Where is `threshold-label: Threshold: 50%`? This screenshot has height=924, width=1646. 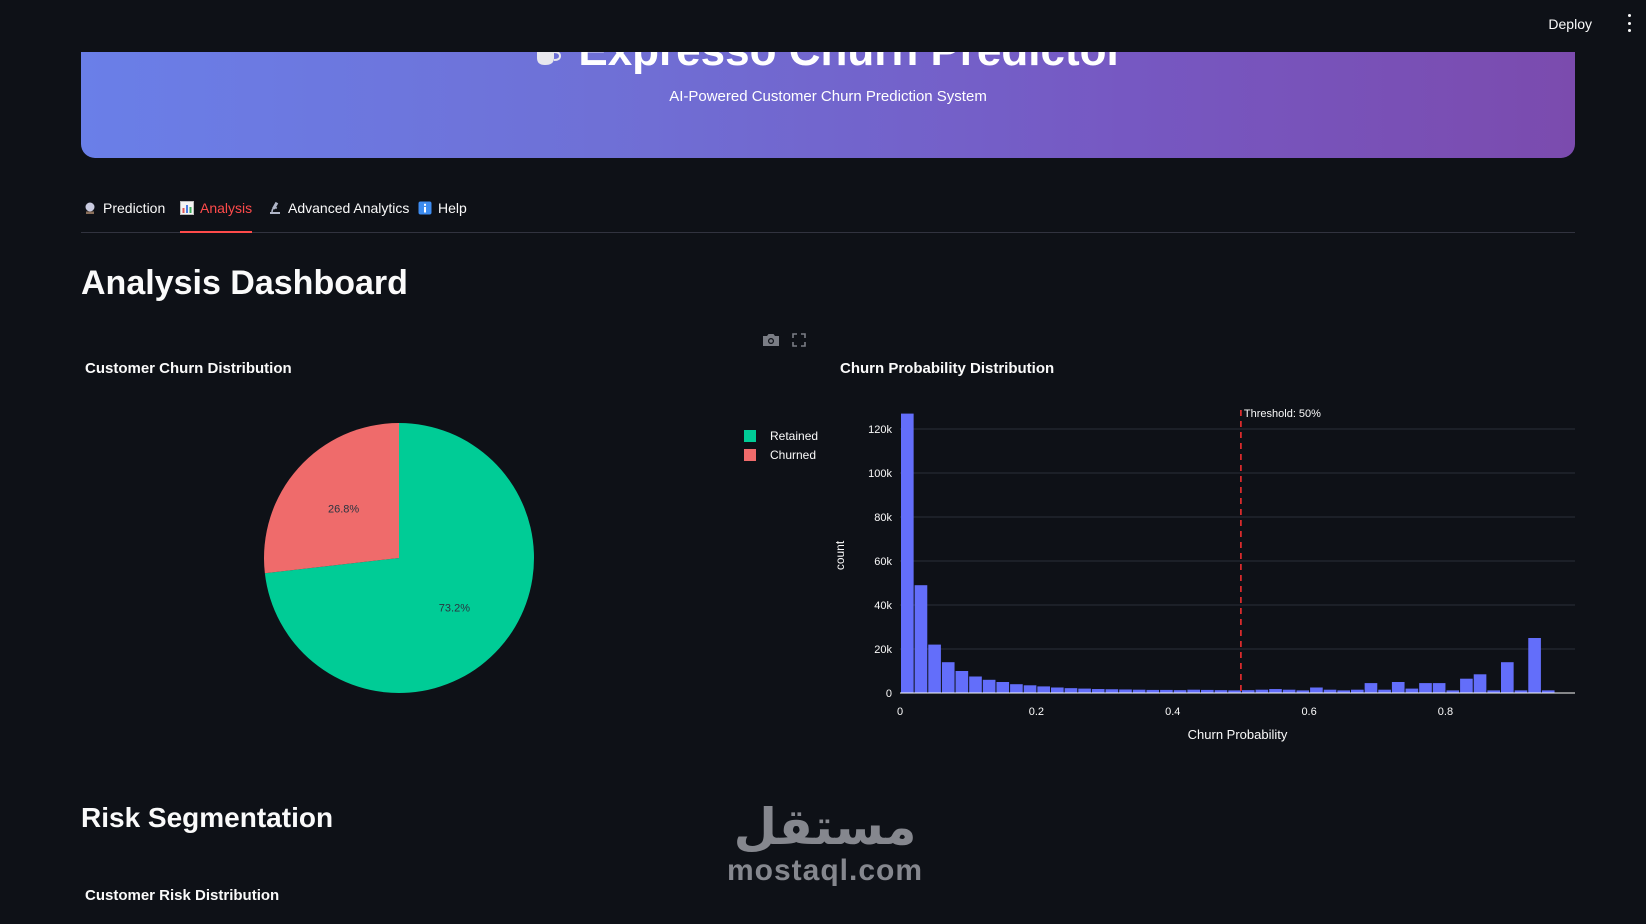 threshold-label: Threshold: 50% is located at coordinates (1282, 414).